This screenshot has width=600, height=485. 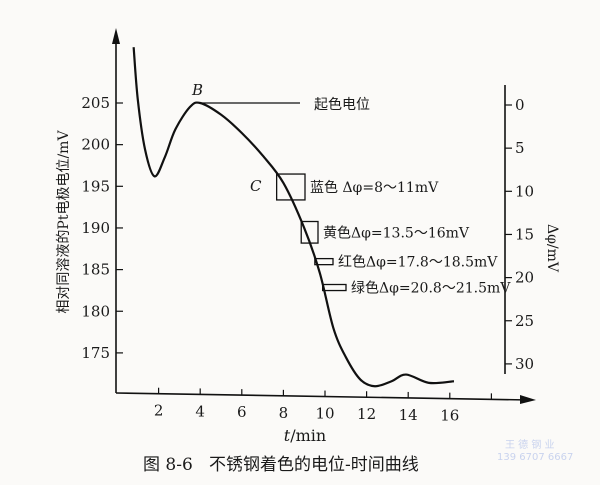 I want to click on x-tick-label: 8, so click(x=284, y=413).